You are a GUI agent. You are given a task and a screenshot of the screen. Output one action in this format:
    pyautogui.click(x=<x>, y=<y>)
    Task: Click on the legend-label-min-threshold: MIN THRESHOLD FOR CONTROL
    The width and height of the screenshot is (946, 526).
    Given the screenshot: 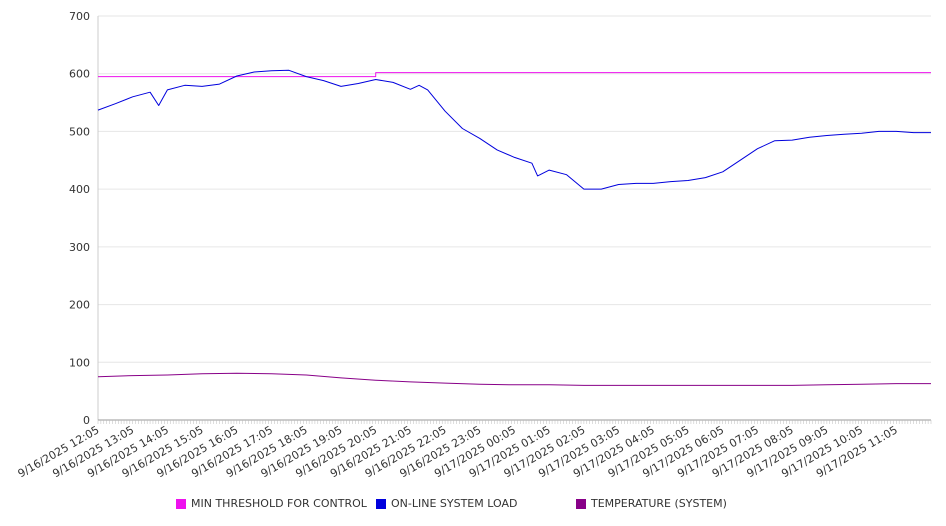 What is the action you would take?
    pyautogui.click(x=279, y=503)
    